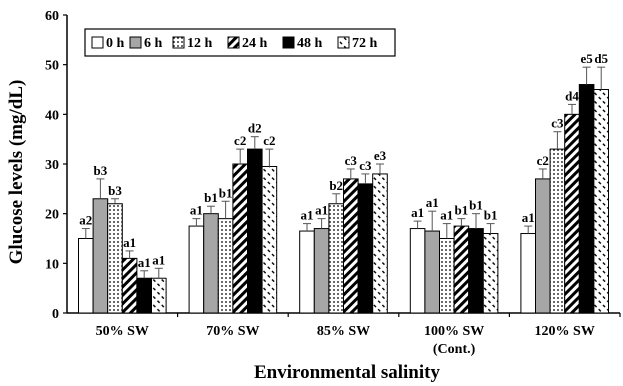 The image size is (623, 386). I want to click on x-tick-label: 100% SW, so click(454, 331).